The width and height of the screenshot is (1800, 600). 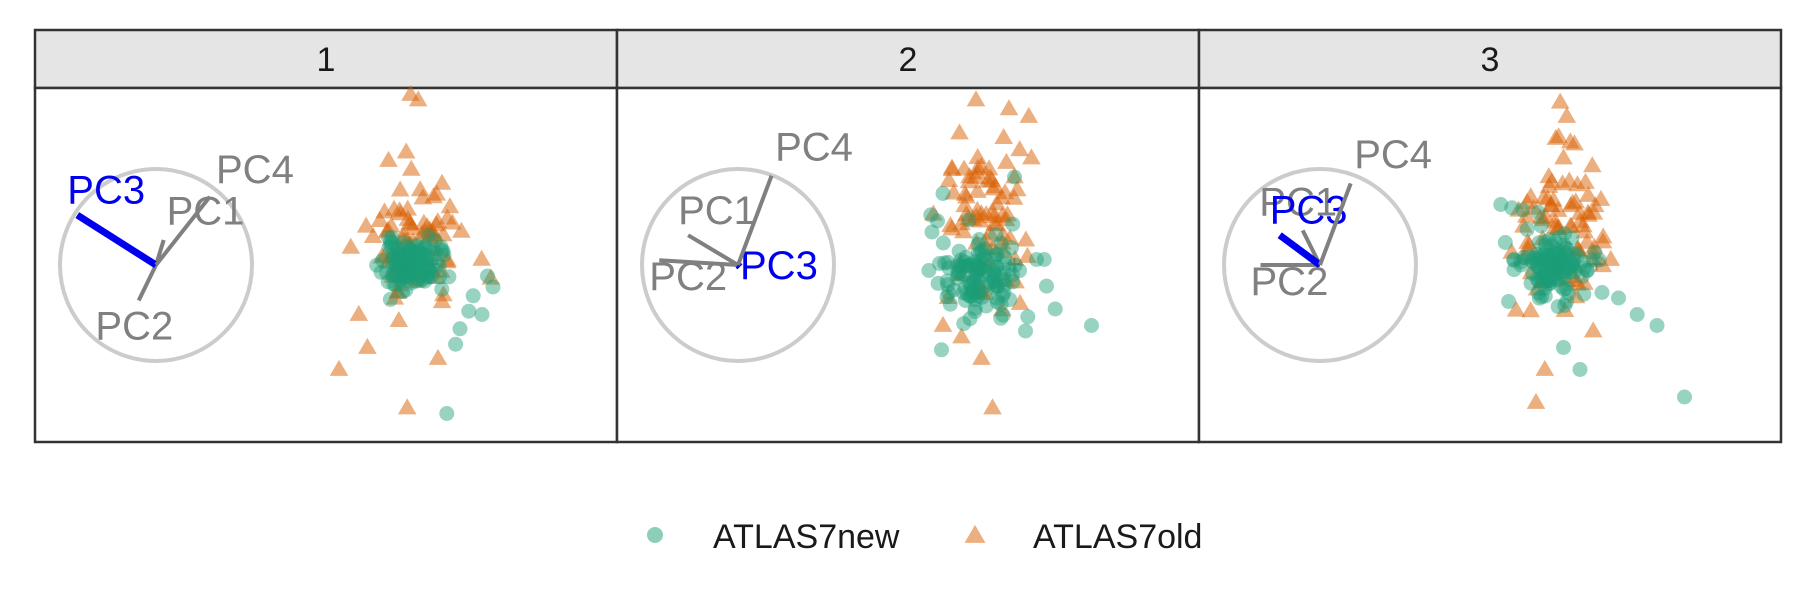 I want to click on axis-label-pc4: PC4, so click(x=814, y=147).